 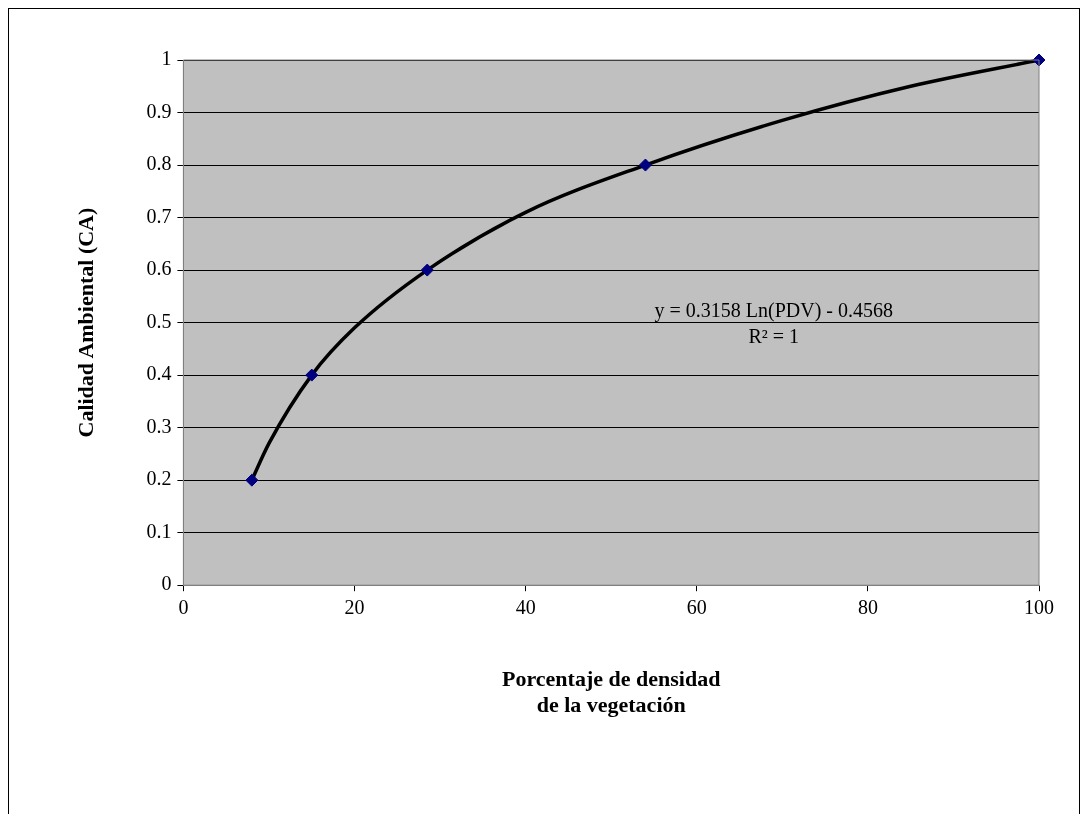 What do you see at coordinates (1039, 607) in the screenshot?
I see `x-tick-label: 100` at bounding box center [1039, 607].